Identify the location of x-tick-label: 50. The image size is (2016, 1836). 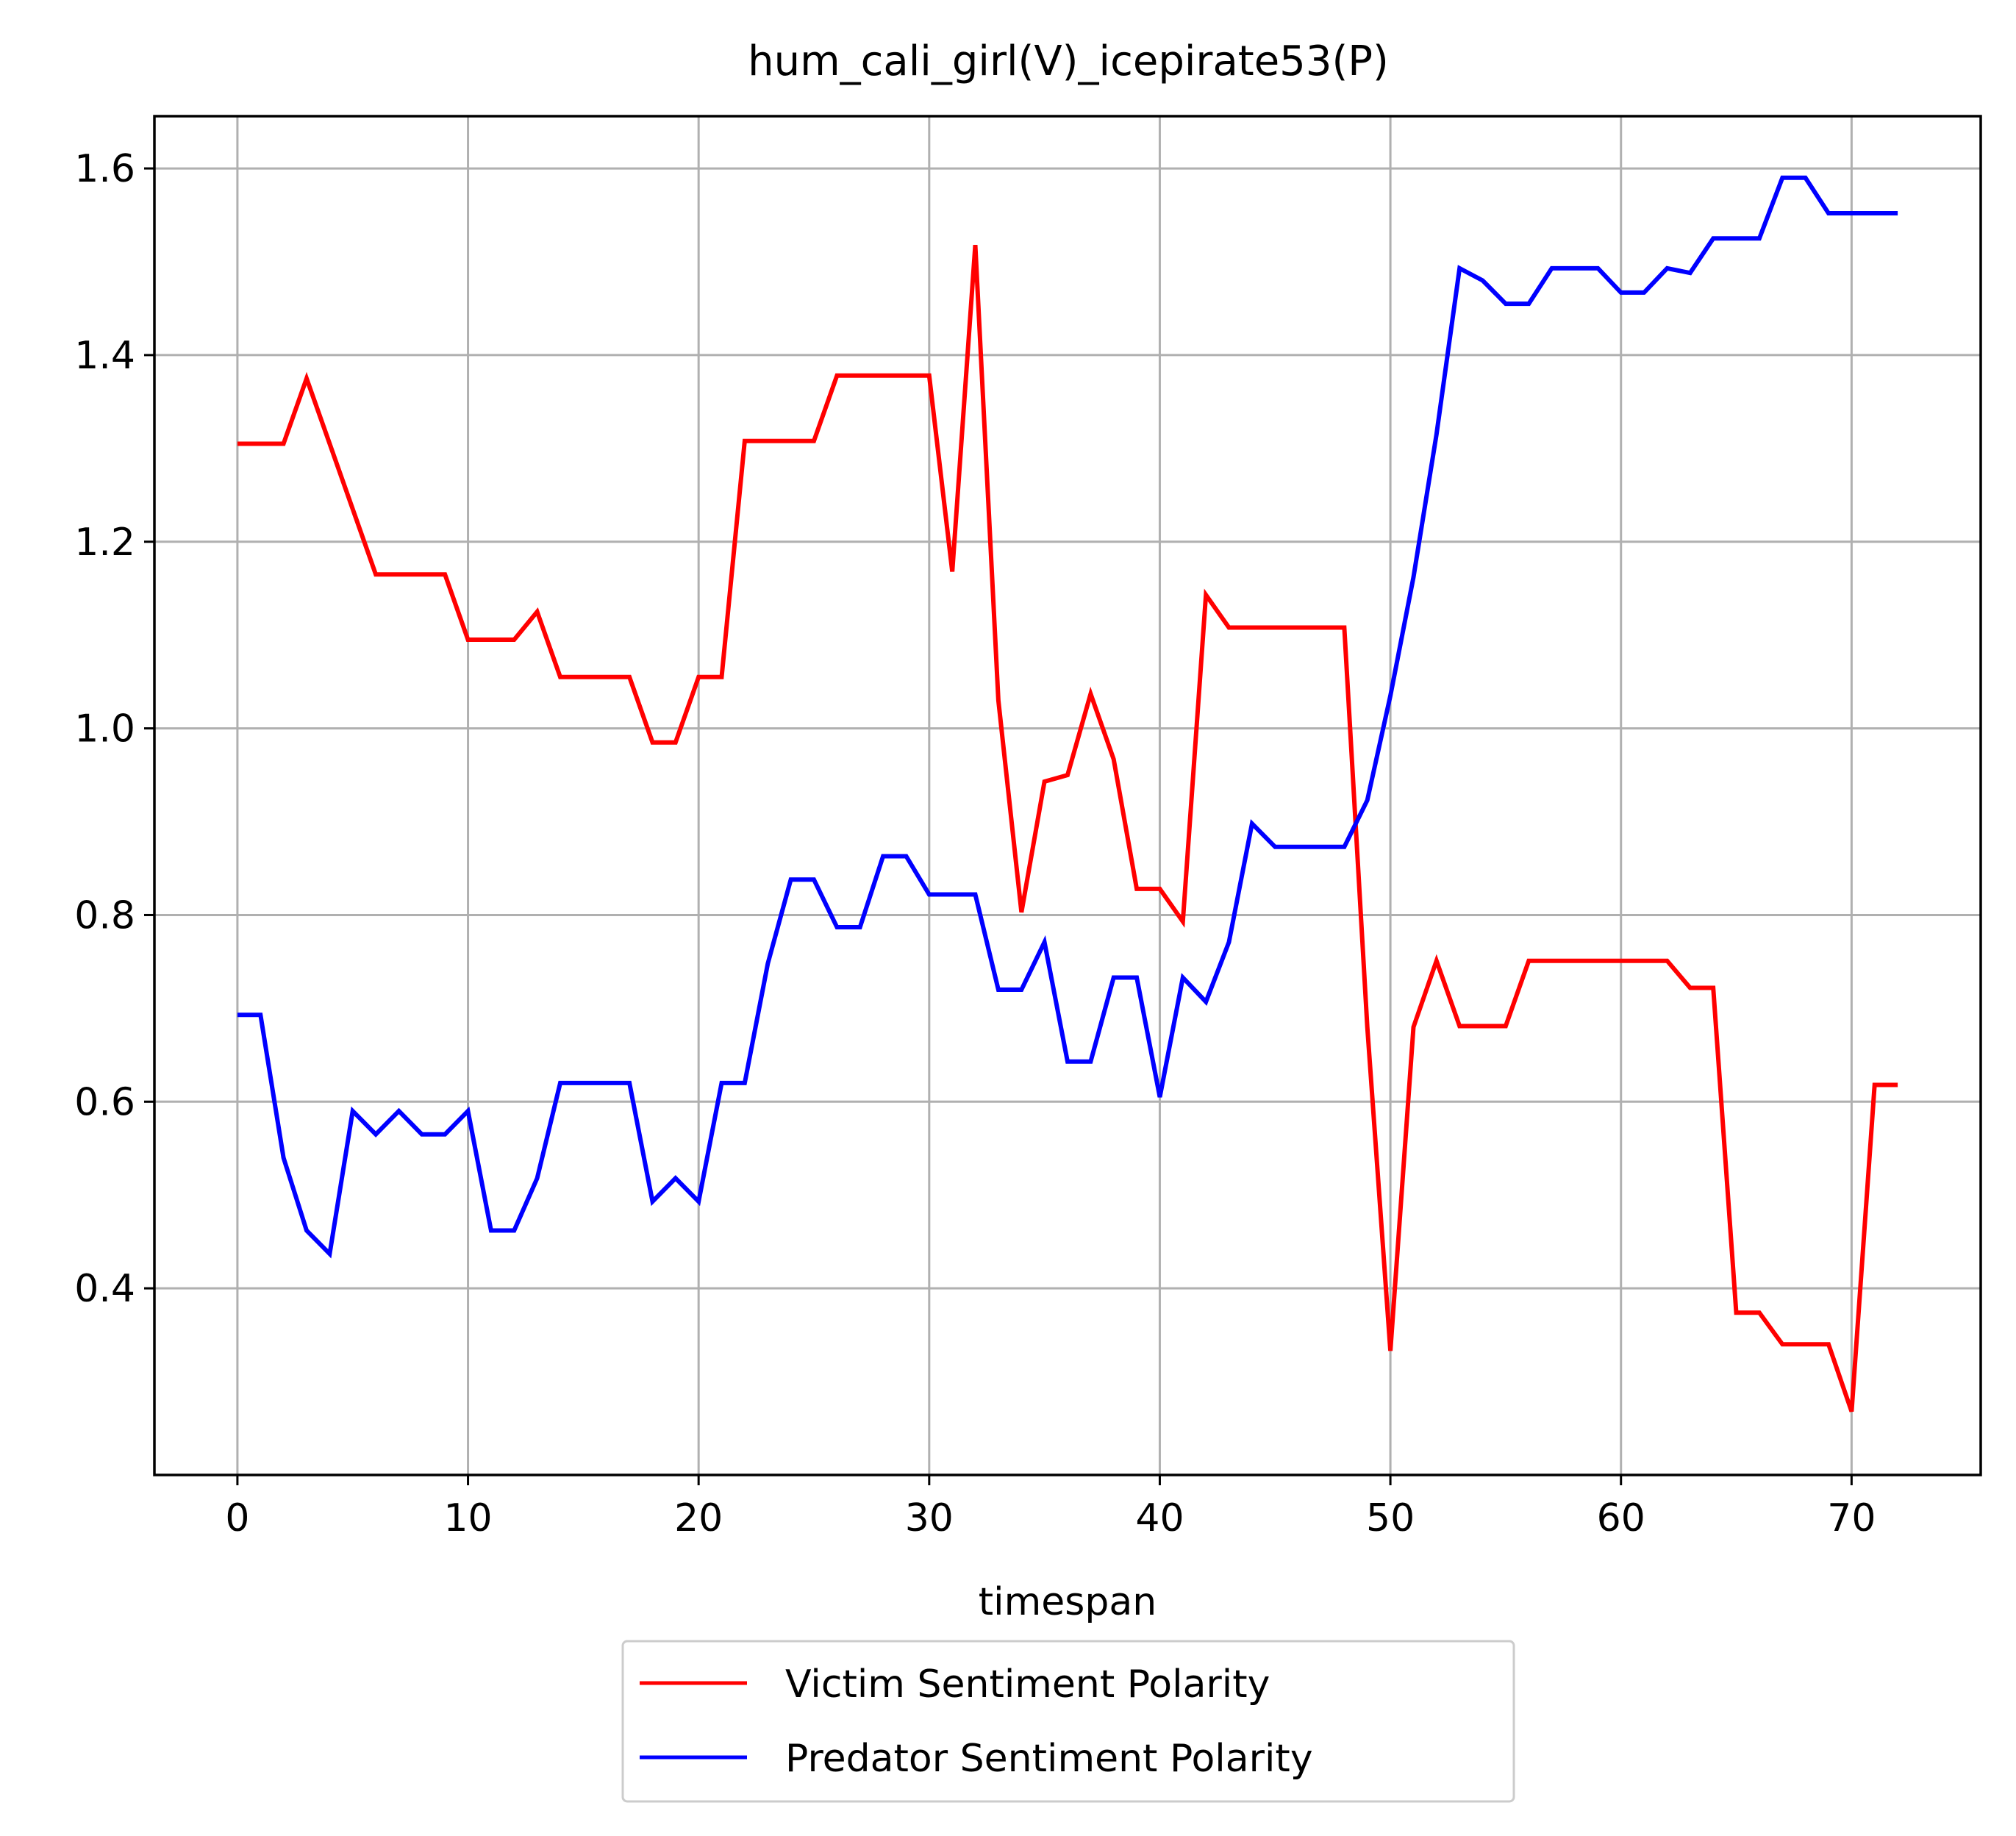
(1390, 1518).